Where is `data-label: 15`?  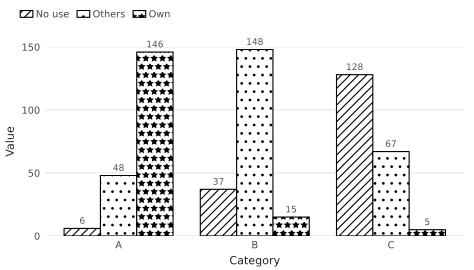 data-label: 15 is located at coordinates (291, 209).